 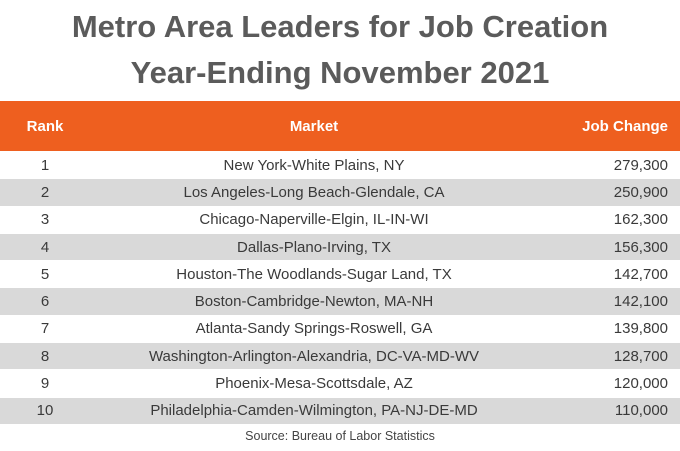 I want to click on table-cell: 156,300, so click(x=609, y=246).